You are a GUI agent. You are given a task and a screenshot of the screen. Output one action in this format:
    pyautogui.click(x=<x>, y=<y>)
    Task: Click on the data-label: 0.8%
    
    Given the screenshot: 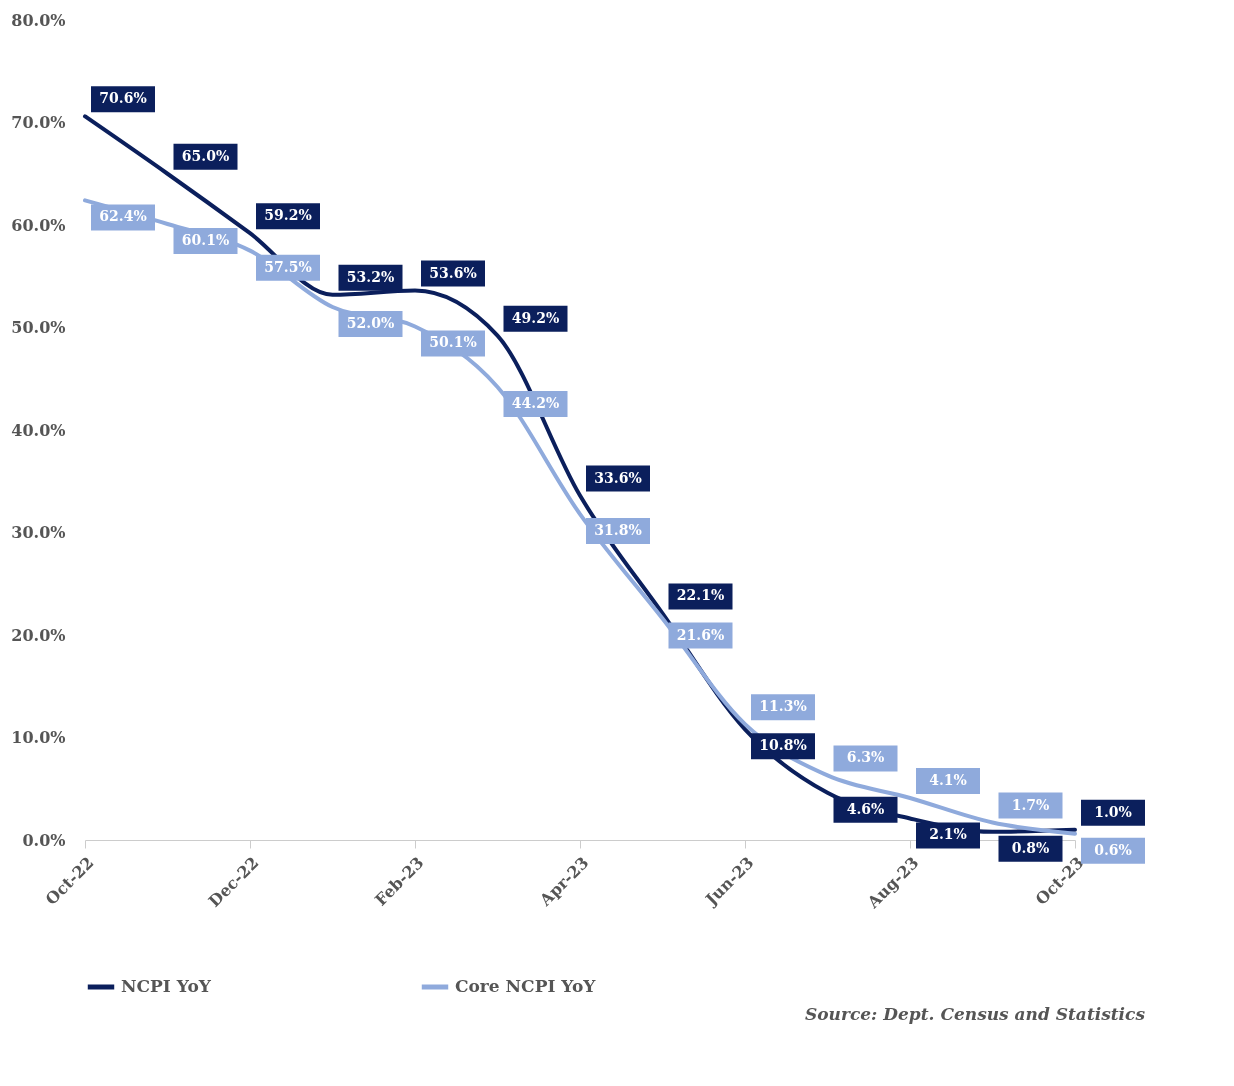 What is the action you would take?
    pyautogui.click(x=1030, y=847)
    